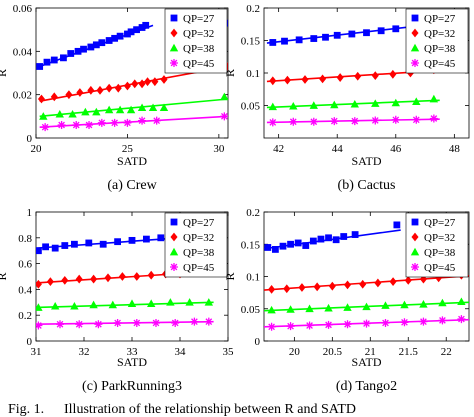  Describe the element at coordinates (366, 386) in the screenshot. I see `subplot-caption: (d) Tango2` at that location.